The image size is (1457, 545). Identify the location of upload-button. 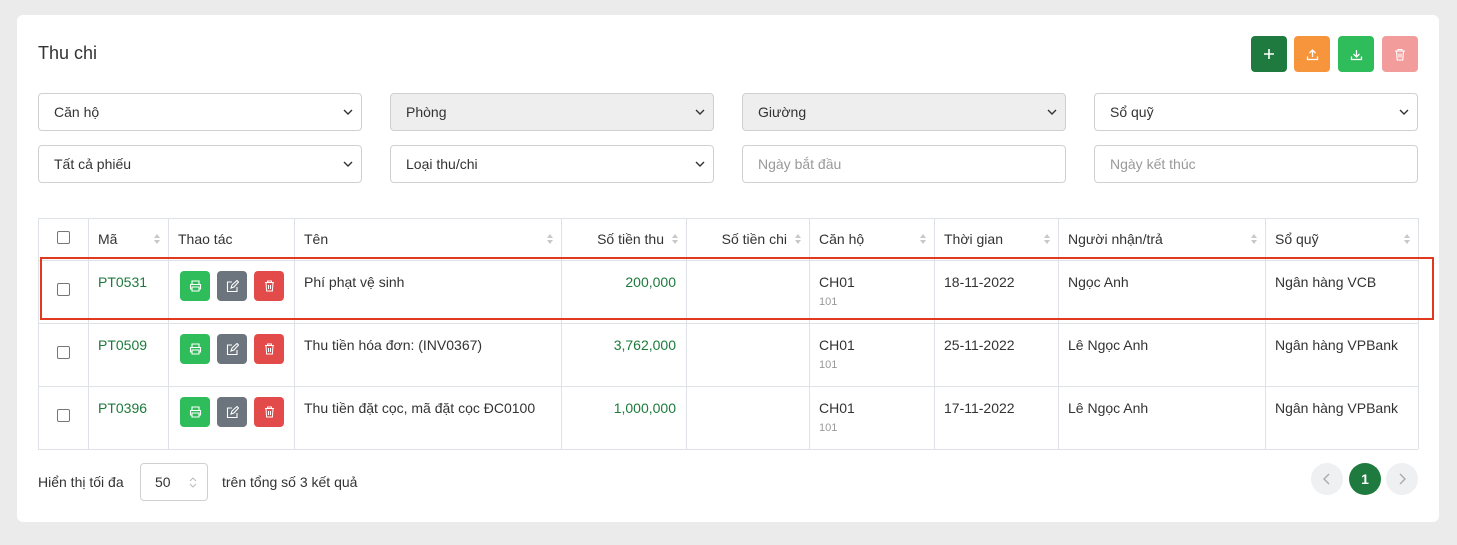
(1312, 54).